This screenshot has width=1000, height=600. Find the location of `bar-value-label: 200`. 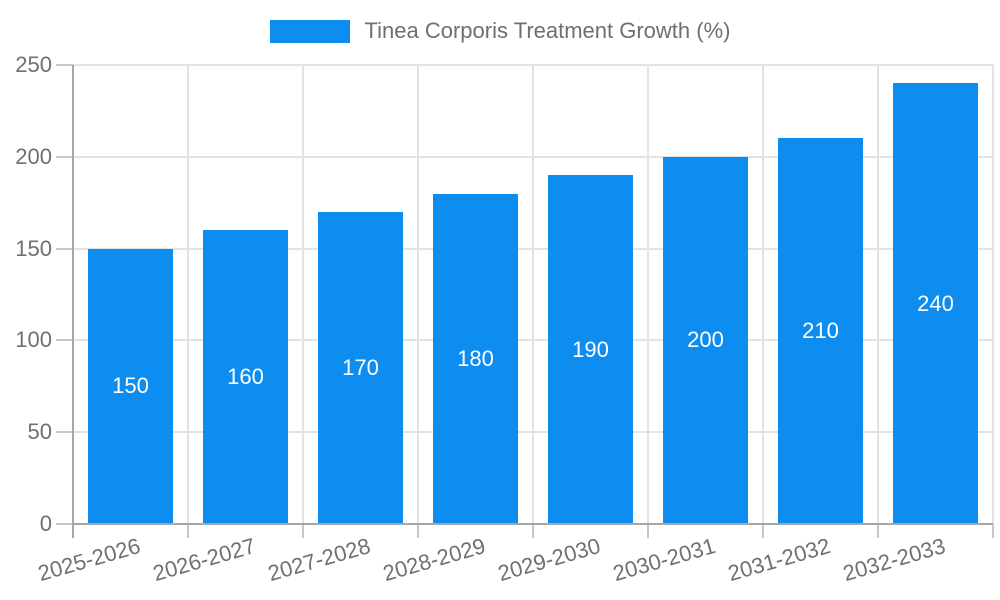

bar-value-label: 200 is located at coordinates (705, 340).